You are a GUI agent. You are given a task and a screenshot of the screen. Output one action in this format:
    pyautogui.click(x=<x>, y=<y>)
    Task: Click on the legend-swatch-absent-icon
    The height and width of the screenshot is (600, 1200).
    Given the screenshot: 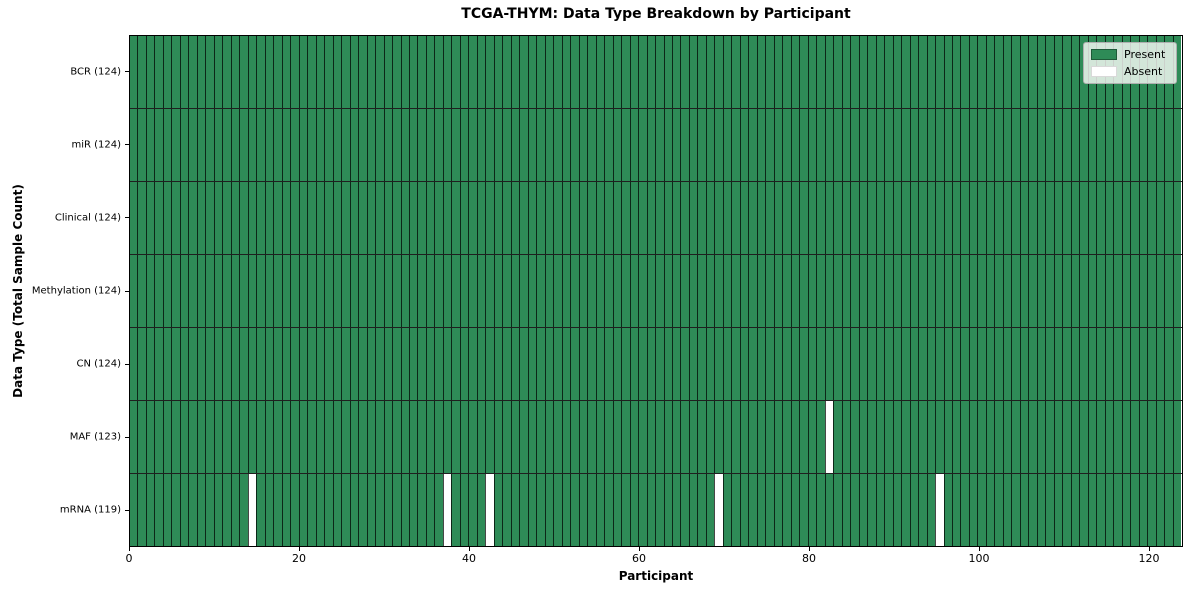 What is the action you would take?
    pyautogui.click(x=1104, y=71)
    